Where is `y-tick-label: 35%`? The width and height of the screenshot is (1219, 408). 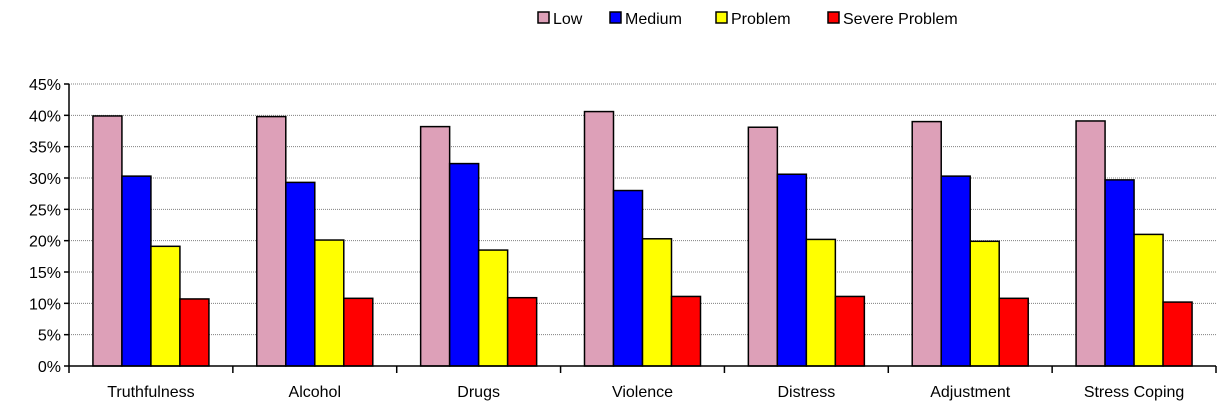 y-tick-label: 35% is located at coordinates (45, 148).